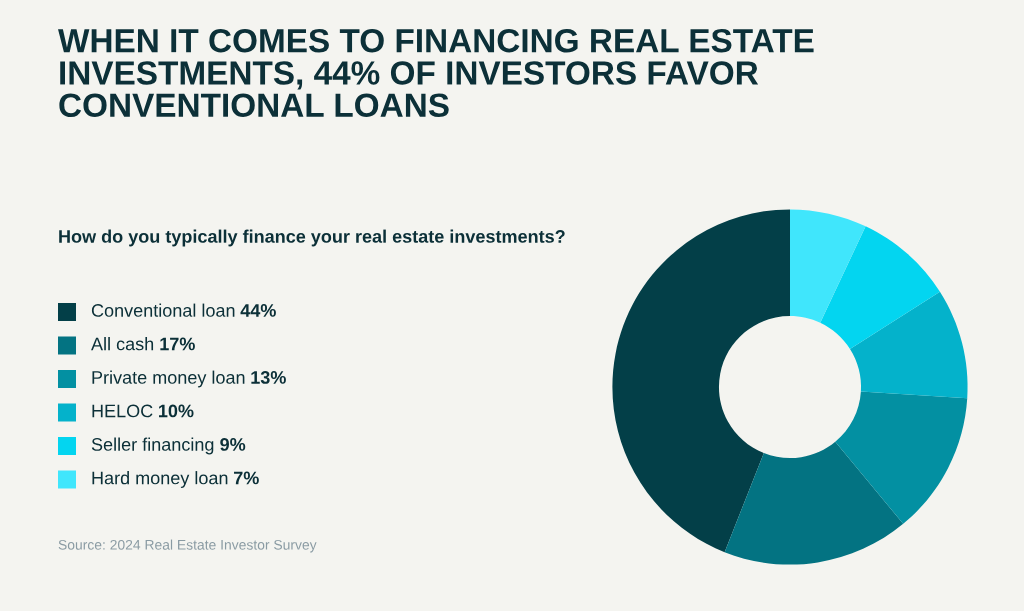  Describe the element at coordinates (152, 446) in the screenshot. I see `legend-label: Seller financing` at that location.